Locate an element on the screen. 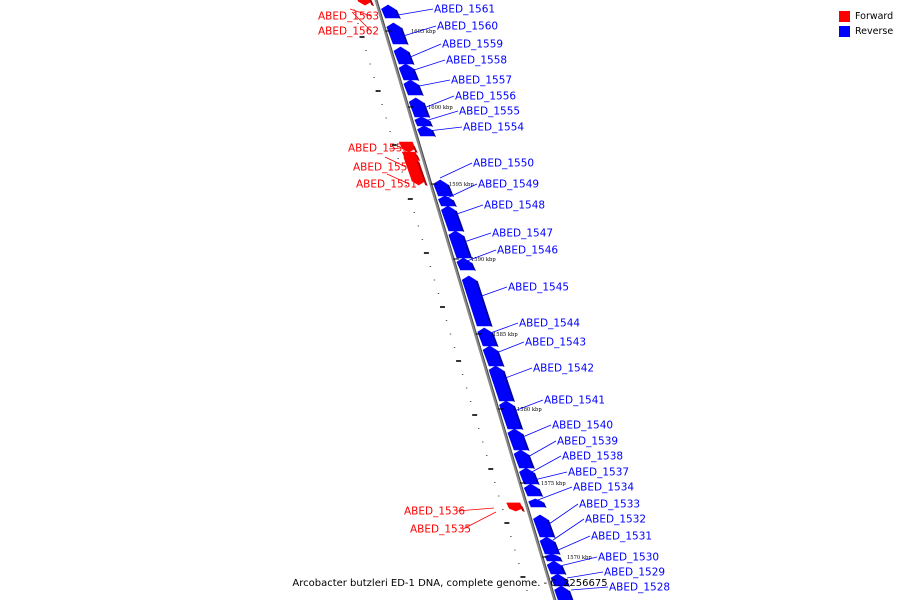  gene-label: ABED_1562 is located at coordinates (348, 32).